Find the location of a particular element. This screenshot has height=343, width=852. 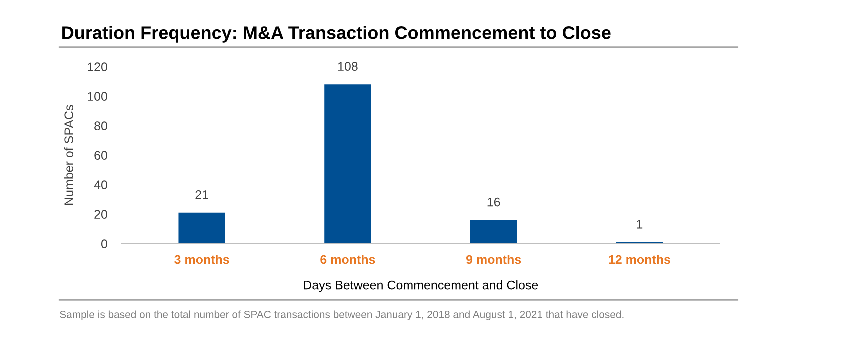

data-label: 1 is located at coordinates (640, 224).